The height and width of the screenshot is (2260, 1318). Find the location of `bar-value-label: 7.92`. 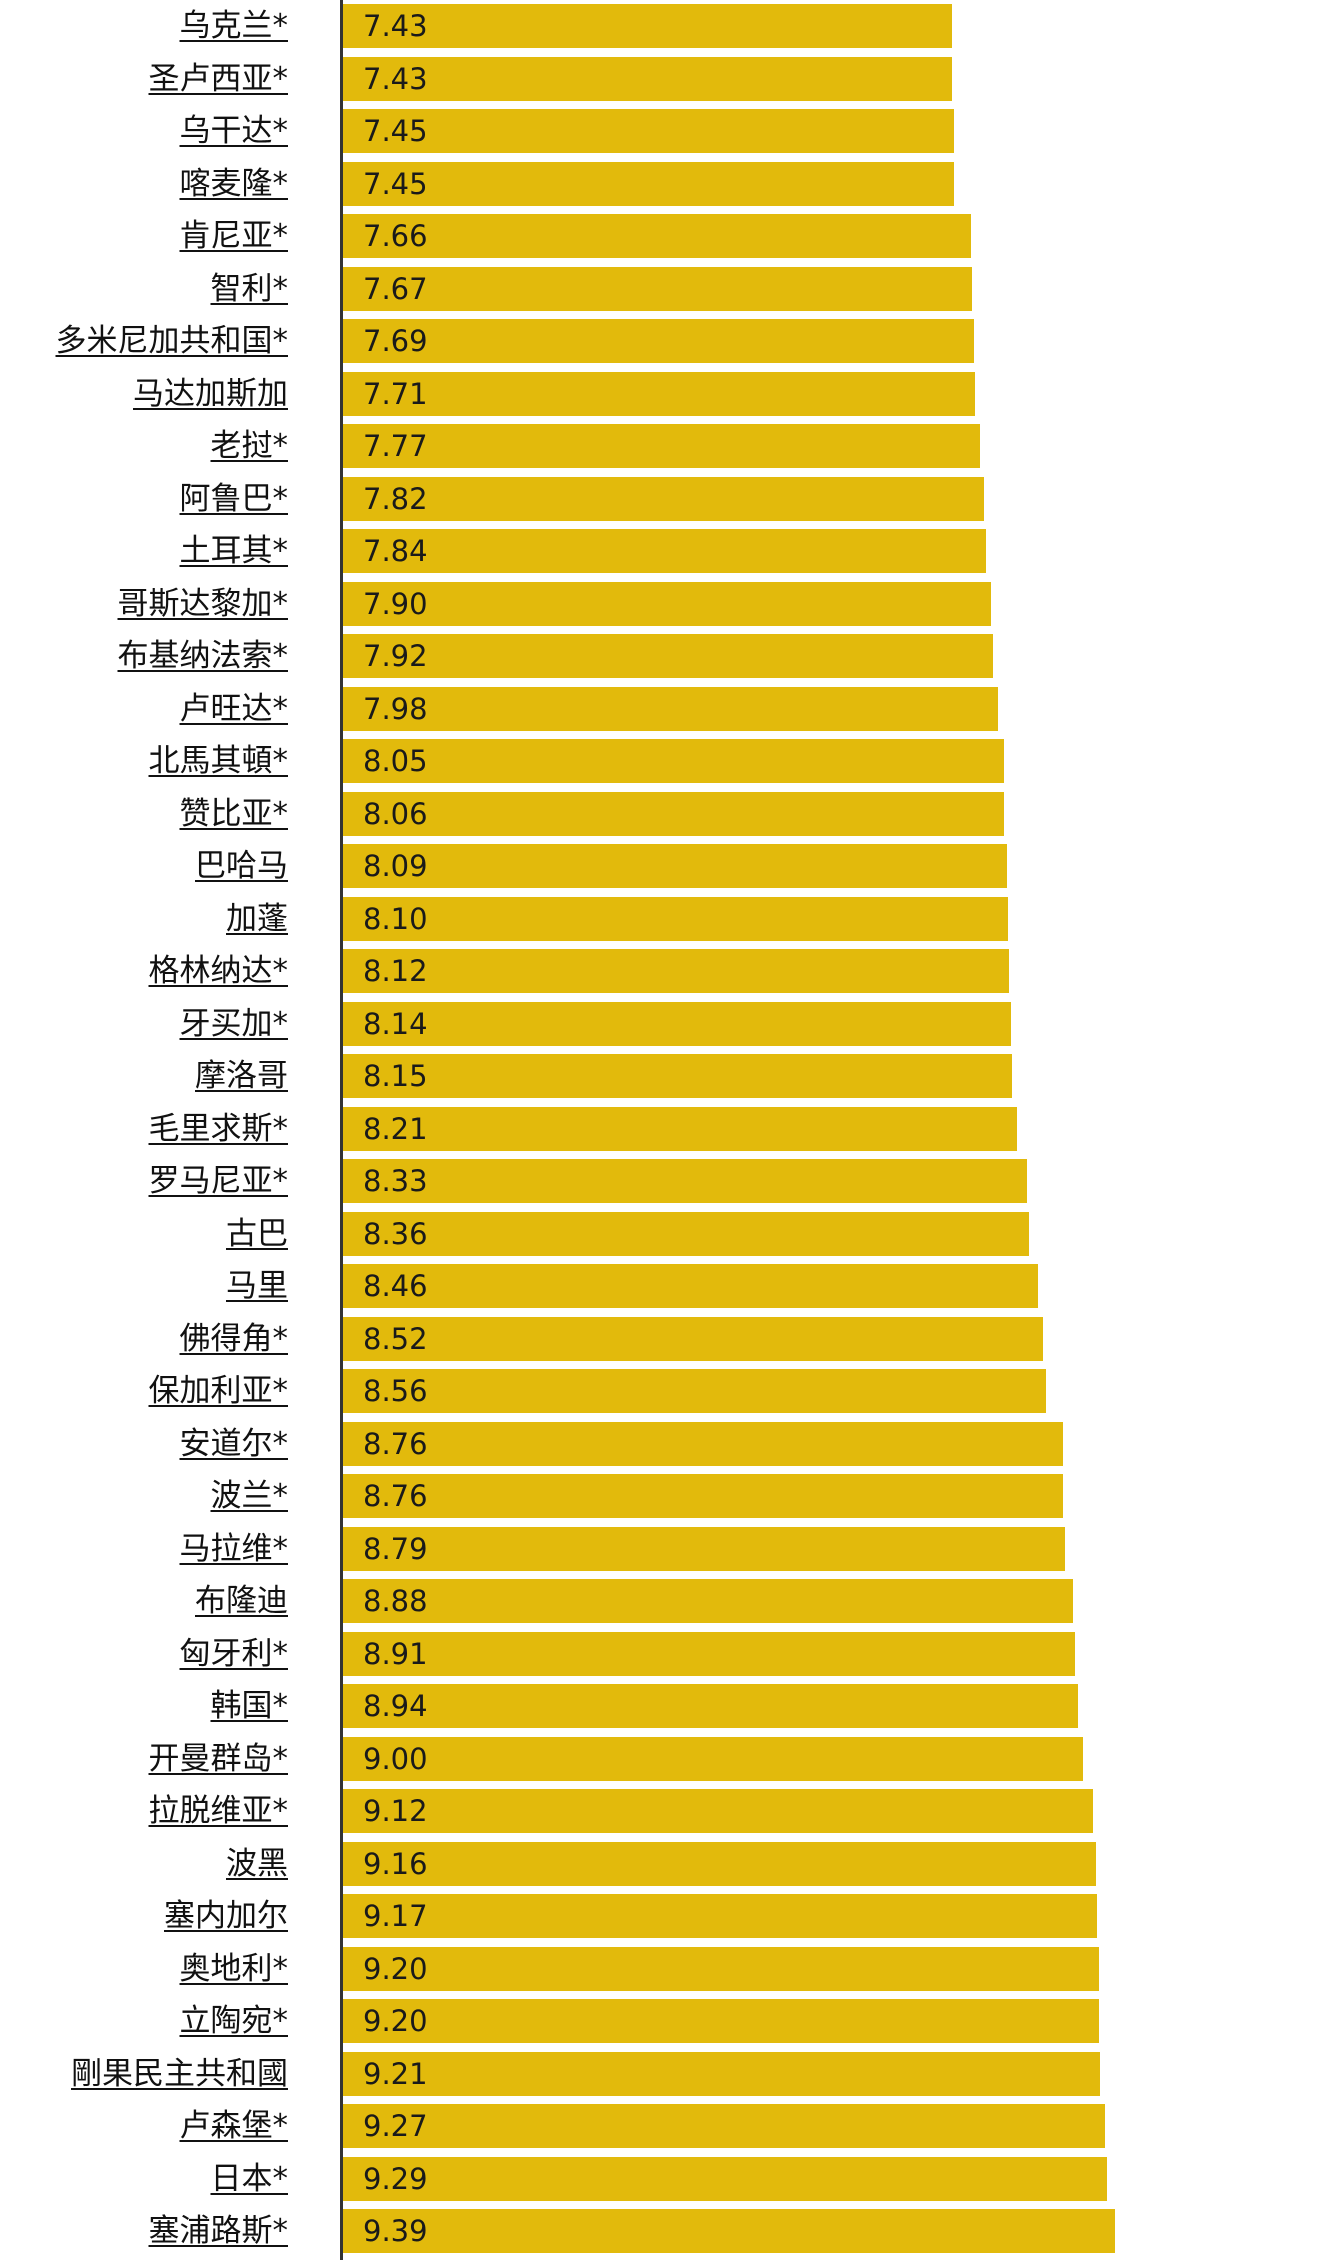

bar-value-label: 7.92 is located at coordinates (395, 656).